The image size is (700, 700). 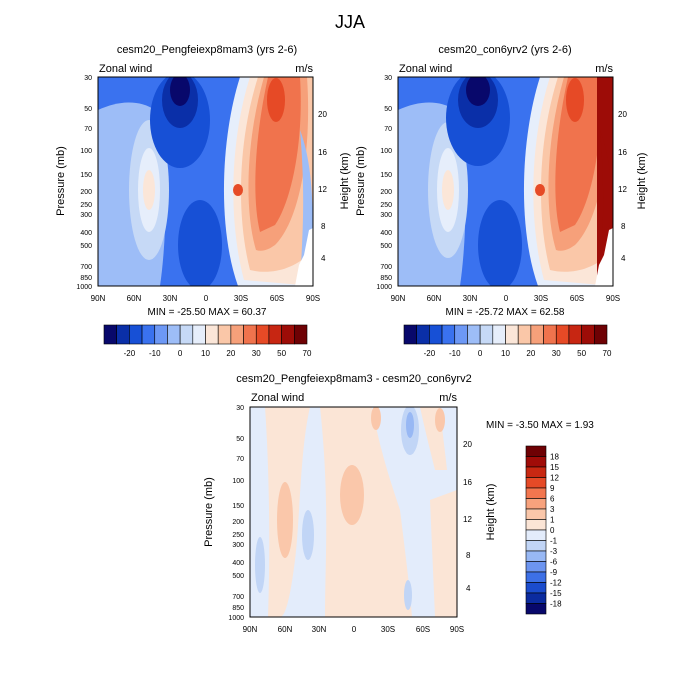 What do you see at coordinates (134, 298) in the screenshot?
I see `x-tick-label: 60N` at bounding box center [134, 298].